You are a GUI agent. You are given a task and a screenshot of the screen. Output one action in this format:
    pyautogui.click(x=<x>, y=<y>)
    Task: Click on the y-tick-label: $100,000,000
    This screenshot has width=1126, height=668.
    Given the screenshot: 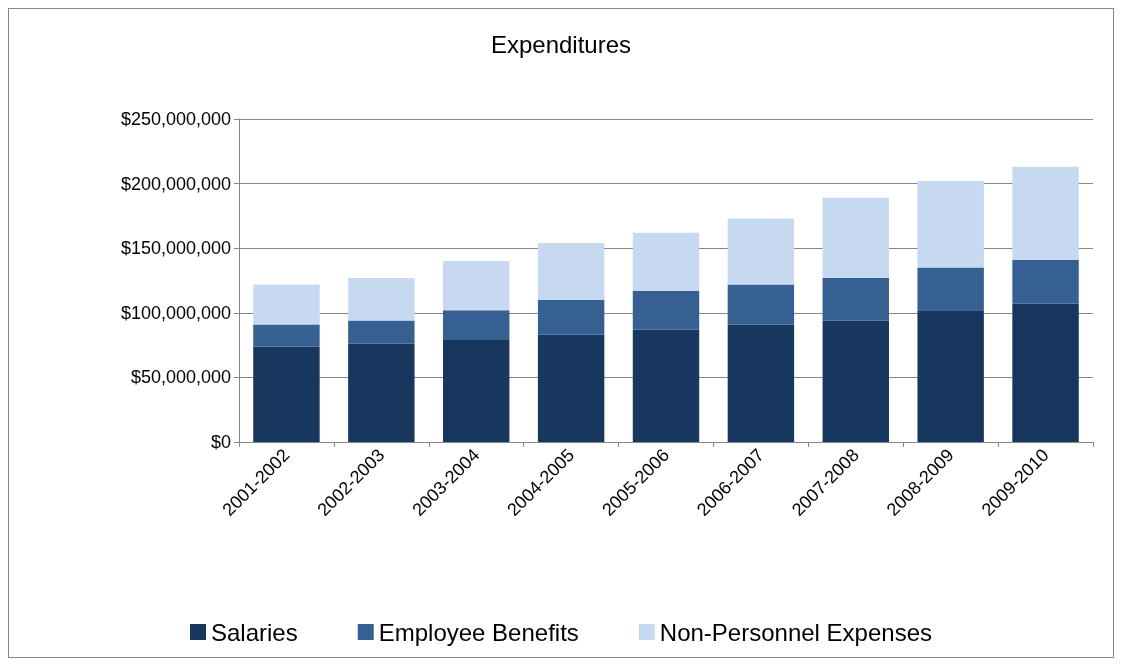 What is the action you would take?
    pyautogui.click(x=175, y=312)
    